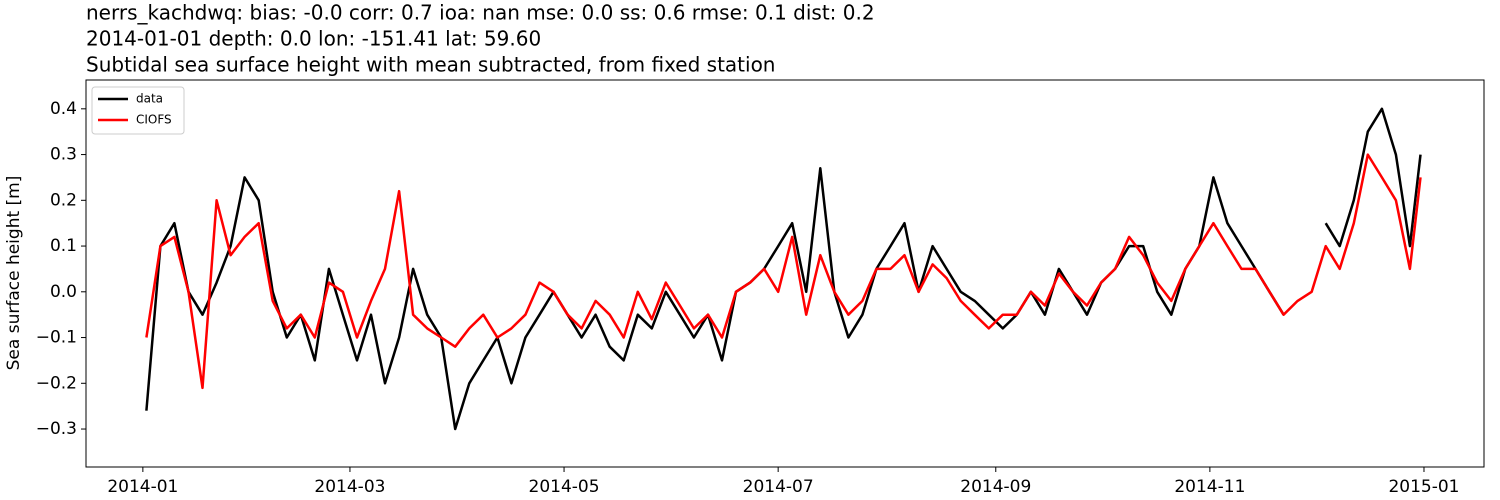 Image resolution: width=1500 pixels, height=500 pixels. Describe the element at coordinates (778, 487) in the screenshot. I see `x-tick-label: 2014-07` at that location.